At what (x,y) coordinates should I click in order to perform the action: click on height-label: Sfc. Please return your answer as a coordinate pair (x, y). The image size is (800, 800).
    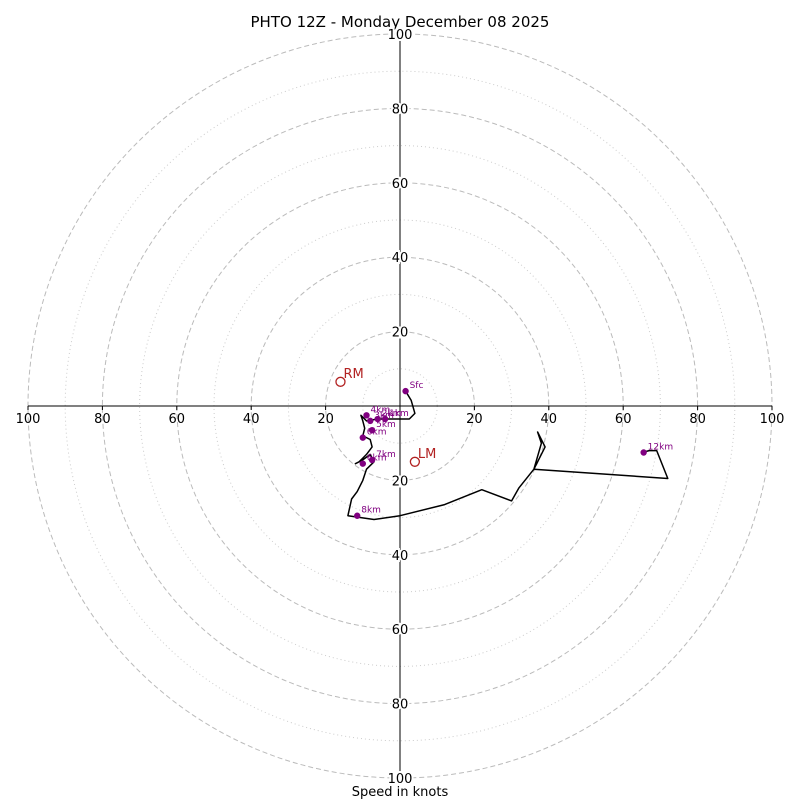
    Looking at the image, I should click on (417, 386).